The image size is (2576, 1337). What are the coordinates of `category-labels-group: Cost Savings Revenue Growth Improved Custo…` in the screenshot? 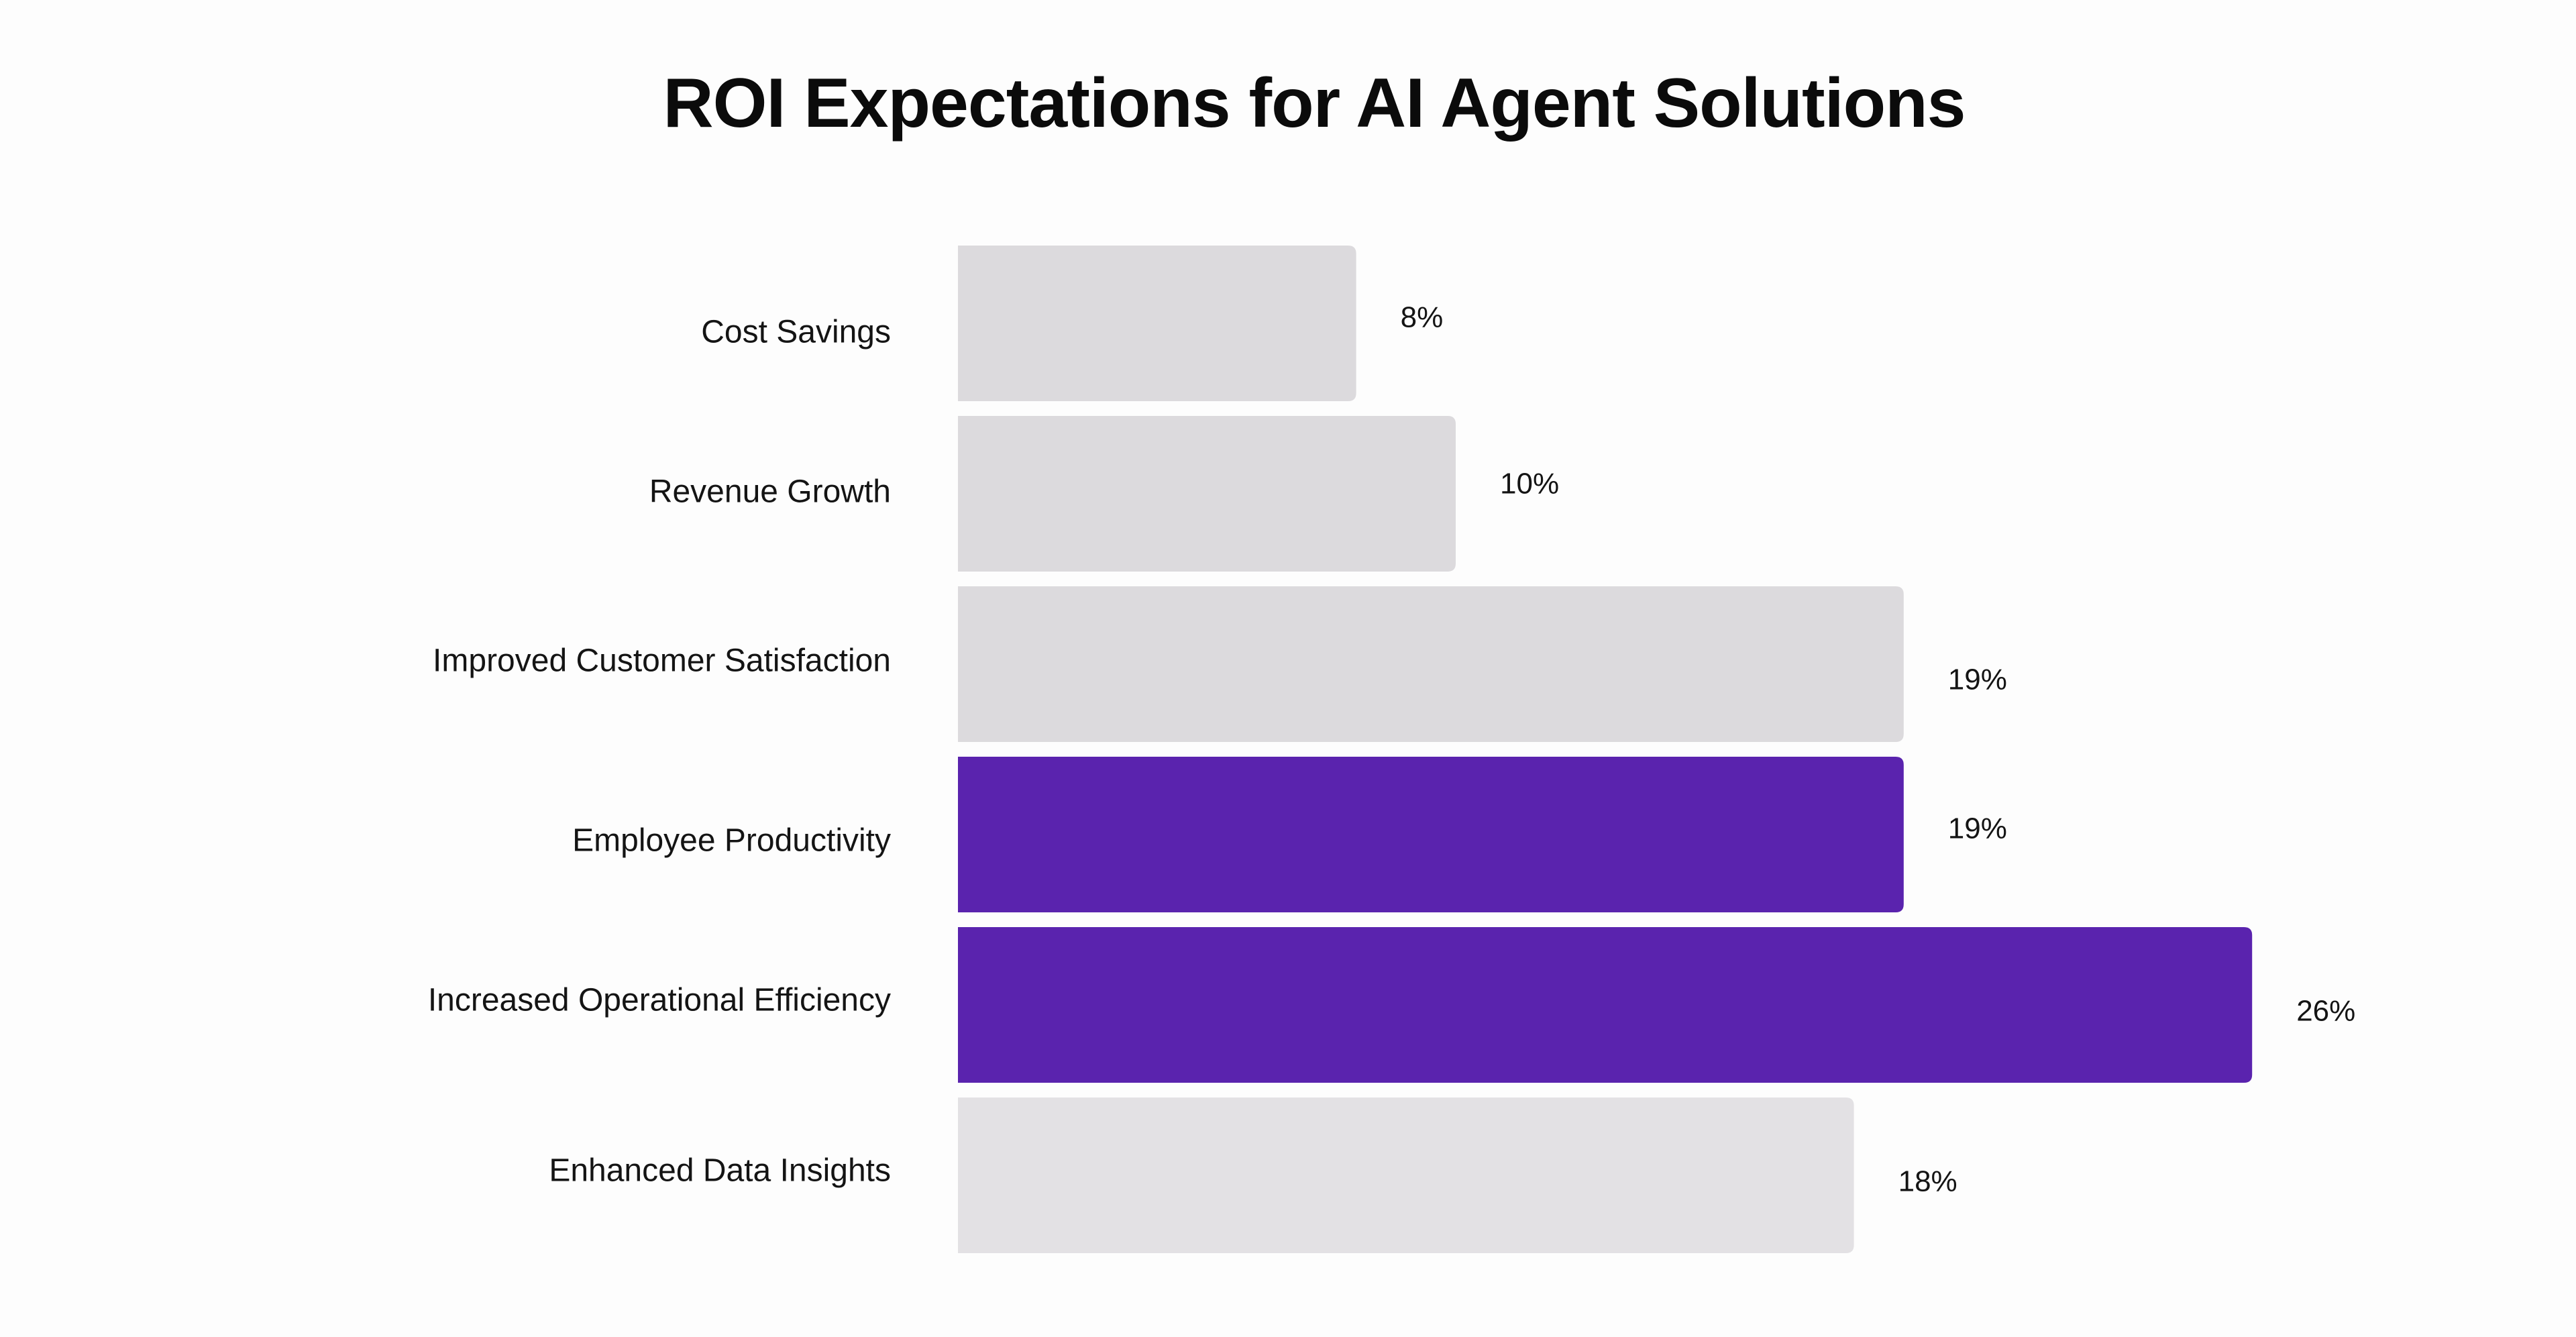 It's located at (659, 752).